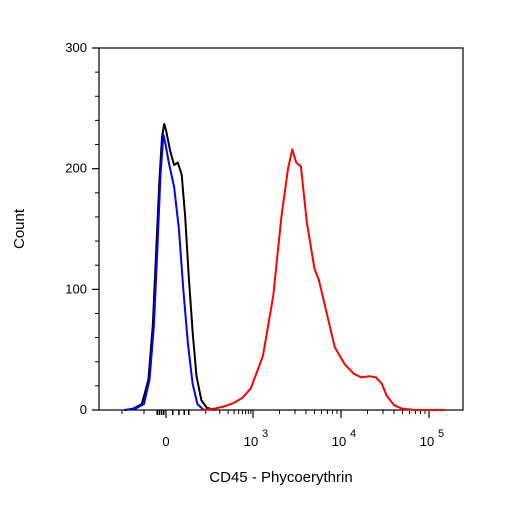  What do you see at coordinates (165, 441) in the screenshot?
I see `x-tick-label: 0` at bounding box center [165, 441].